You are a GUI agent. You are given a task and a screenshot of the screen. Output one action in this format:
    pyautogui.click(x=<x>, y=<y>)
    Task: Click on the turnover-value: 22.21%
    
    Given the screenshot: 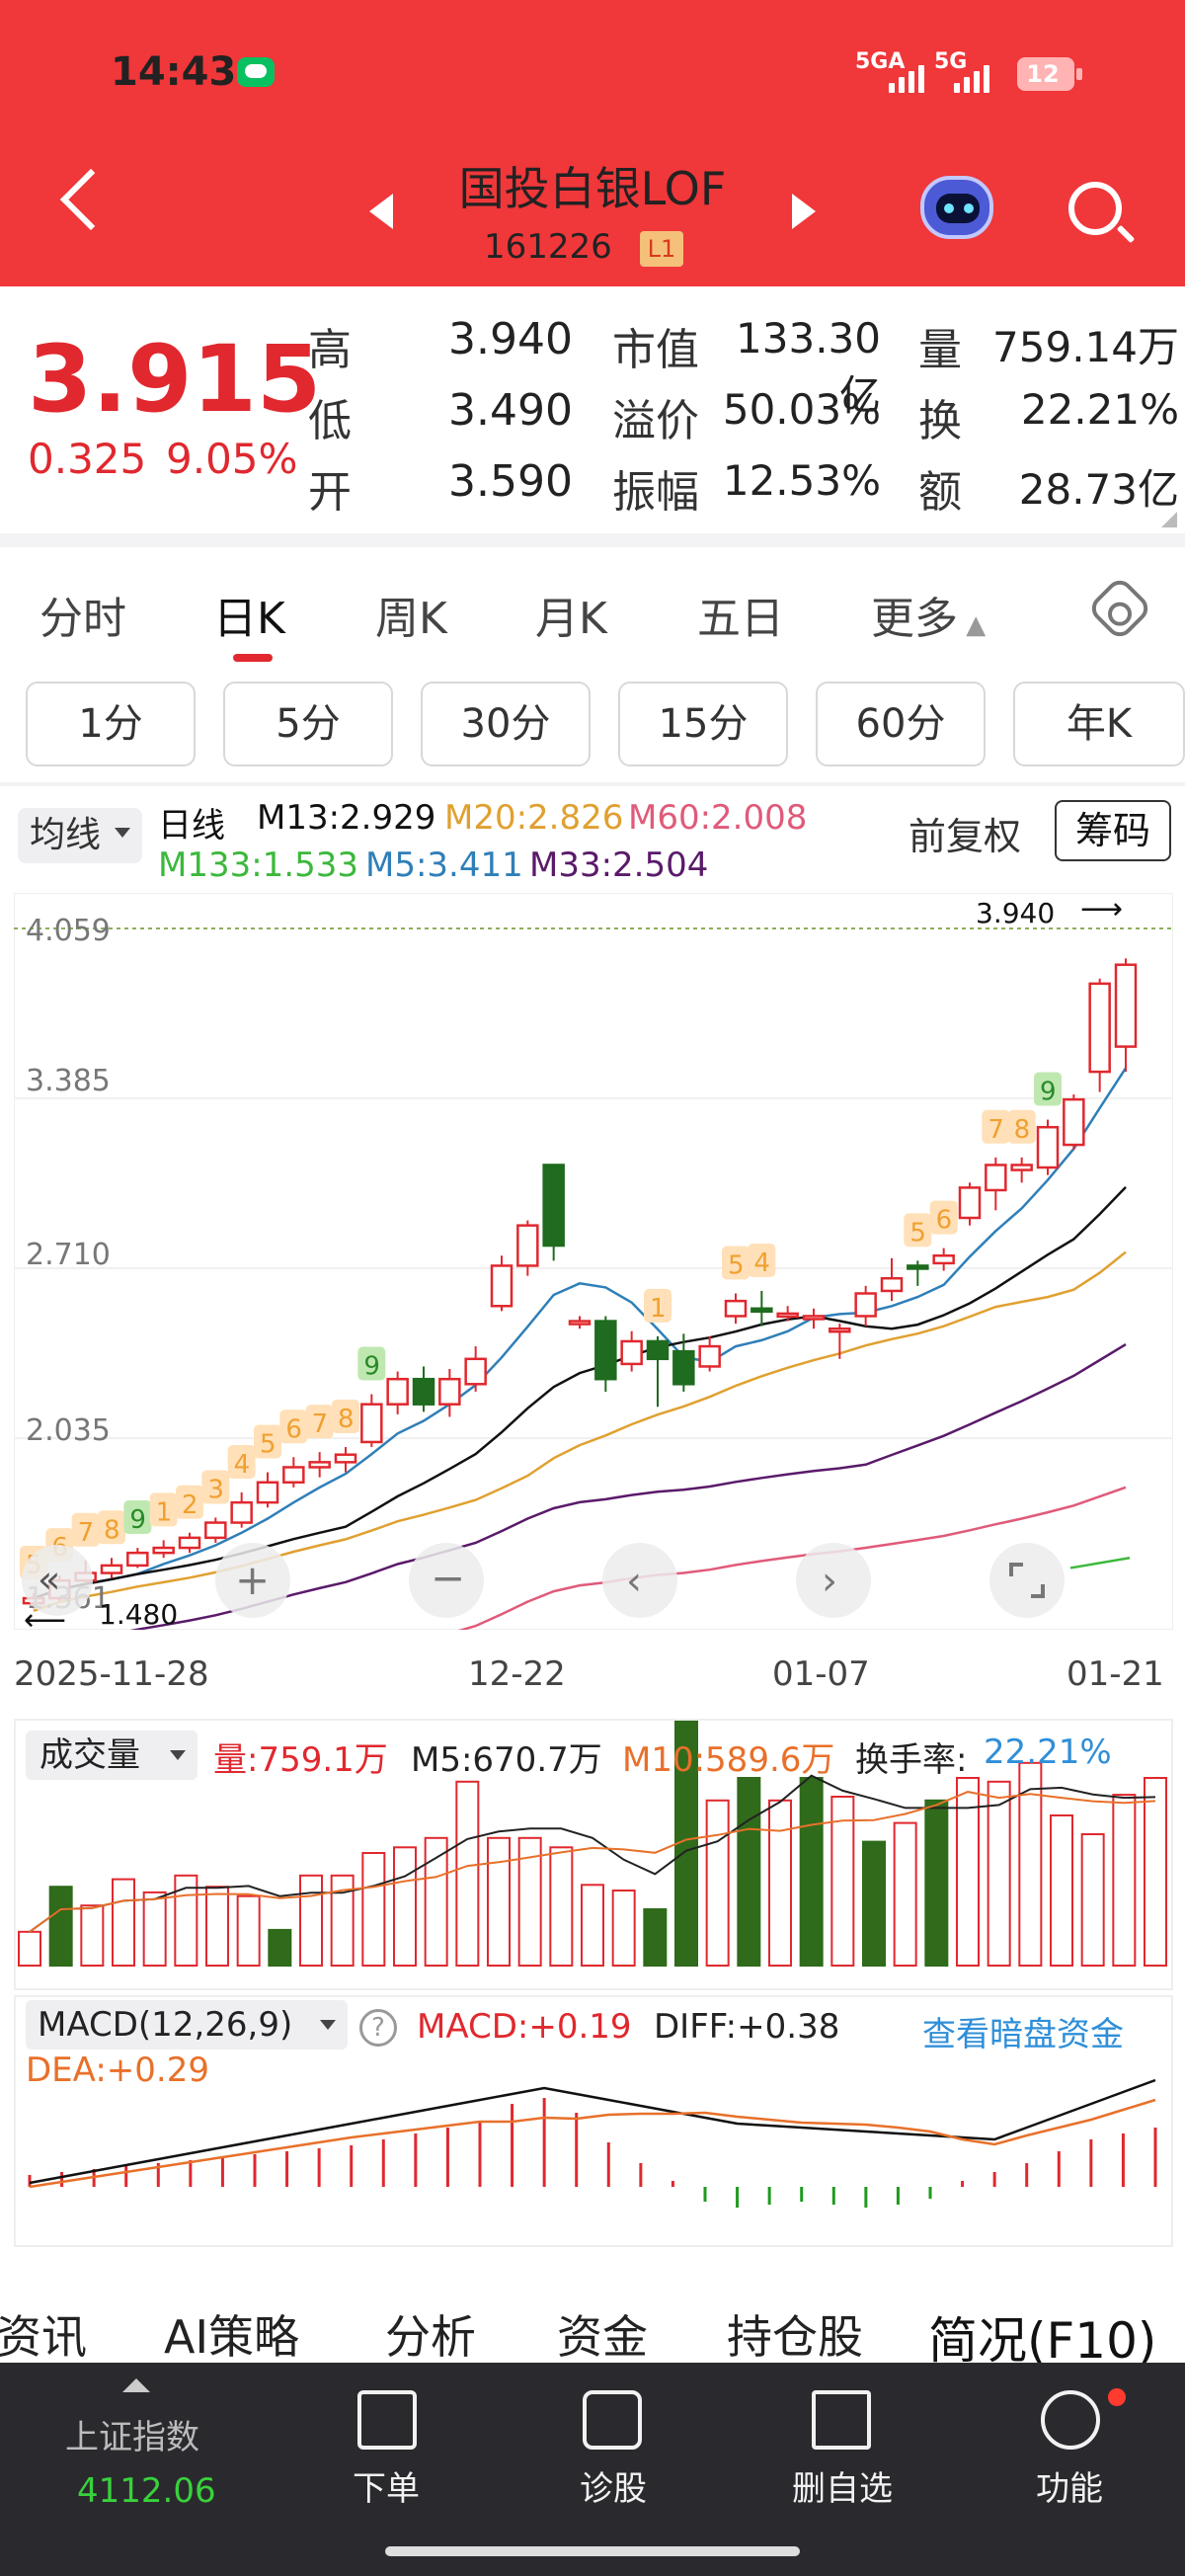 What is the action you would take?
    pyautogui.click(x=1100, y=409)
    